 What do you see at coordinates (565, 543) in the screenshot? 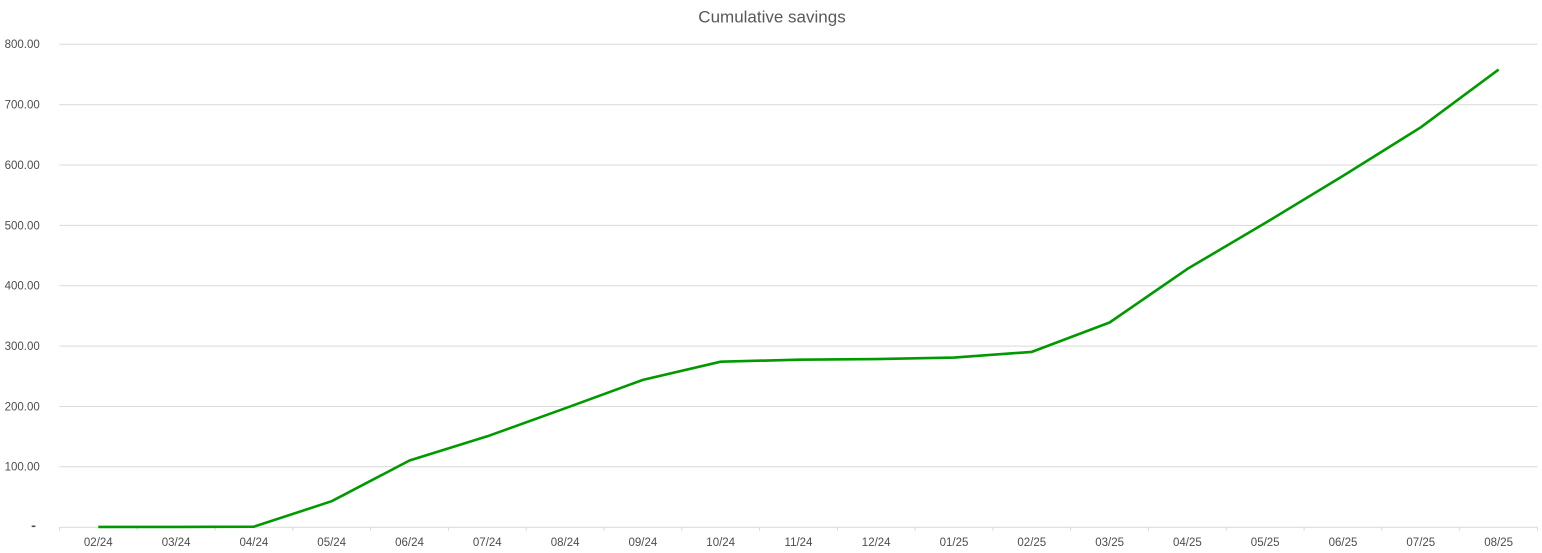
I see `svg-text: 08/24` at bounding box center [565, 543].